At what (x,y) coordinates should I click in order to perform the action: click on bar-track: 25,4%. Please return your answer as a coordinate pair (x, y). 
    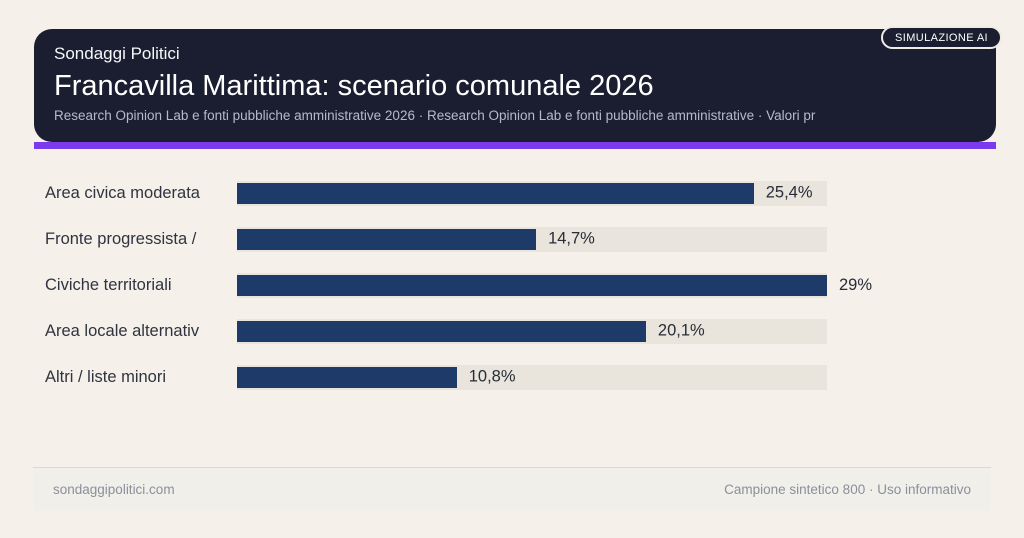
    Looking at the image, I should click on (532, 193).